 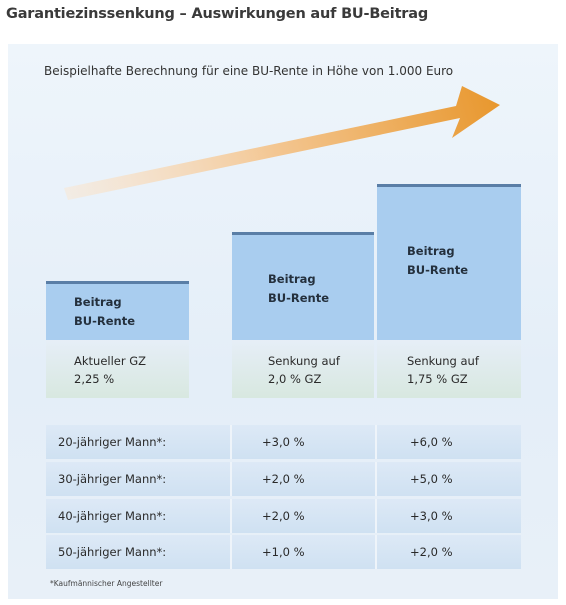 I want to click on row-label: 30-jähriger Mann*:, so click(x=112, y=479).